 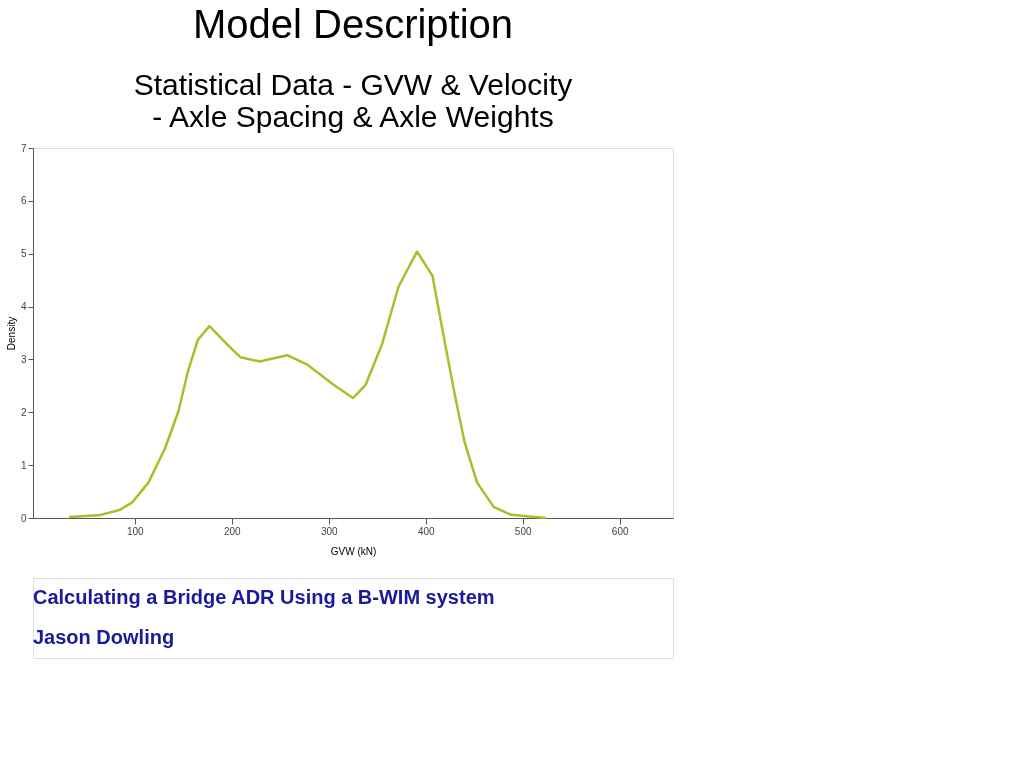 I want to click on x-tick-label: 400, so click(x=426, y=531).